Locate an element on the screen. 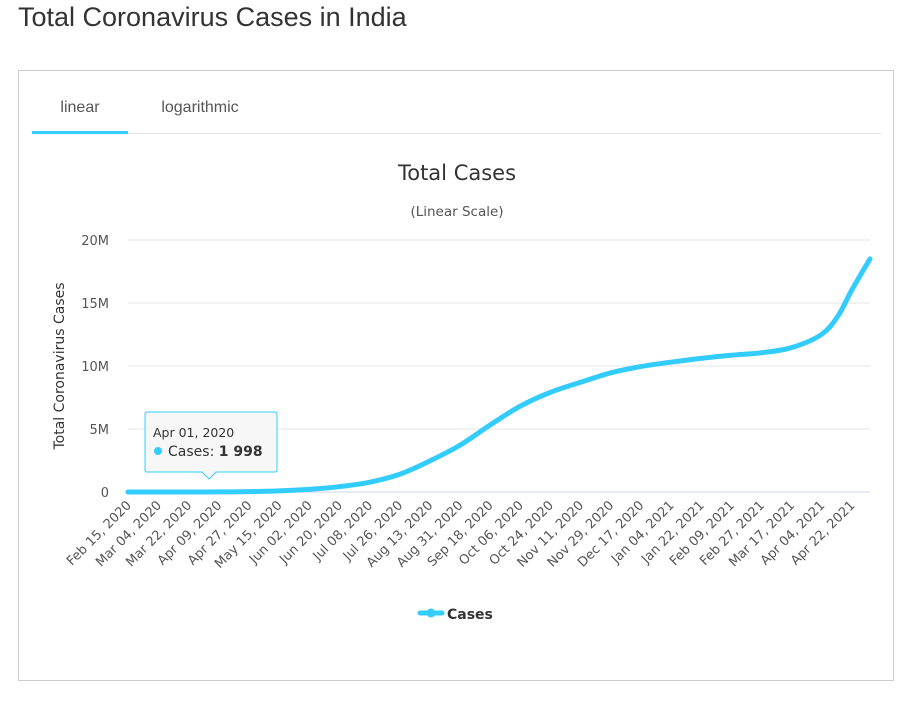  y-tick-label: 20M is located at coordinates (95, 241).